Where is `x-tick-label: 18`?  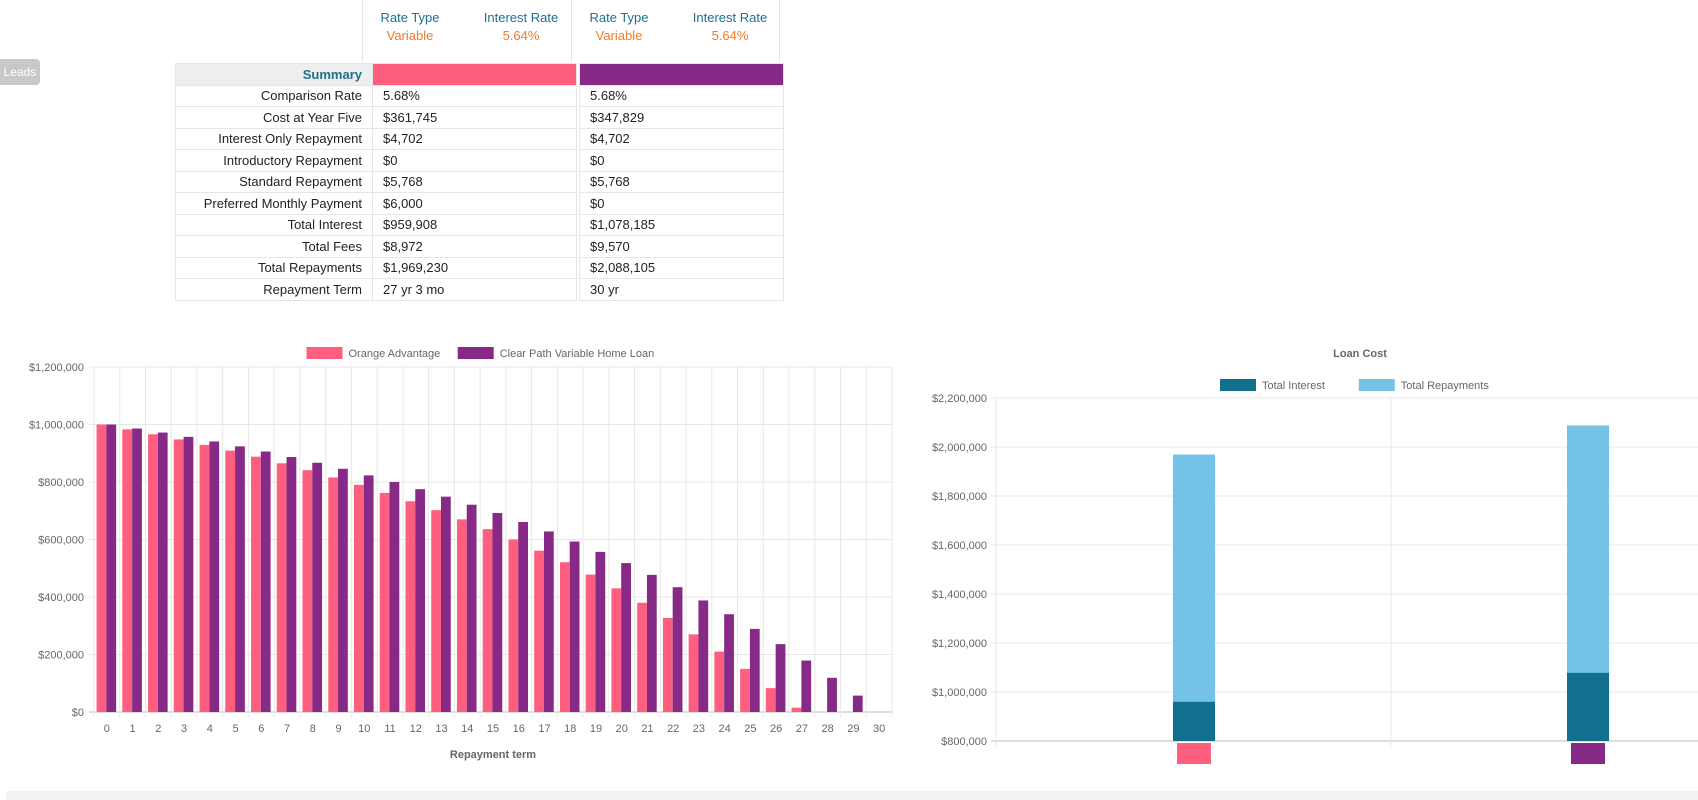 x-tick-label: 18 is located at coordinates (570, 729).